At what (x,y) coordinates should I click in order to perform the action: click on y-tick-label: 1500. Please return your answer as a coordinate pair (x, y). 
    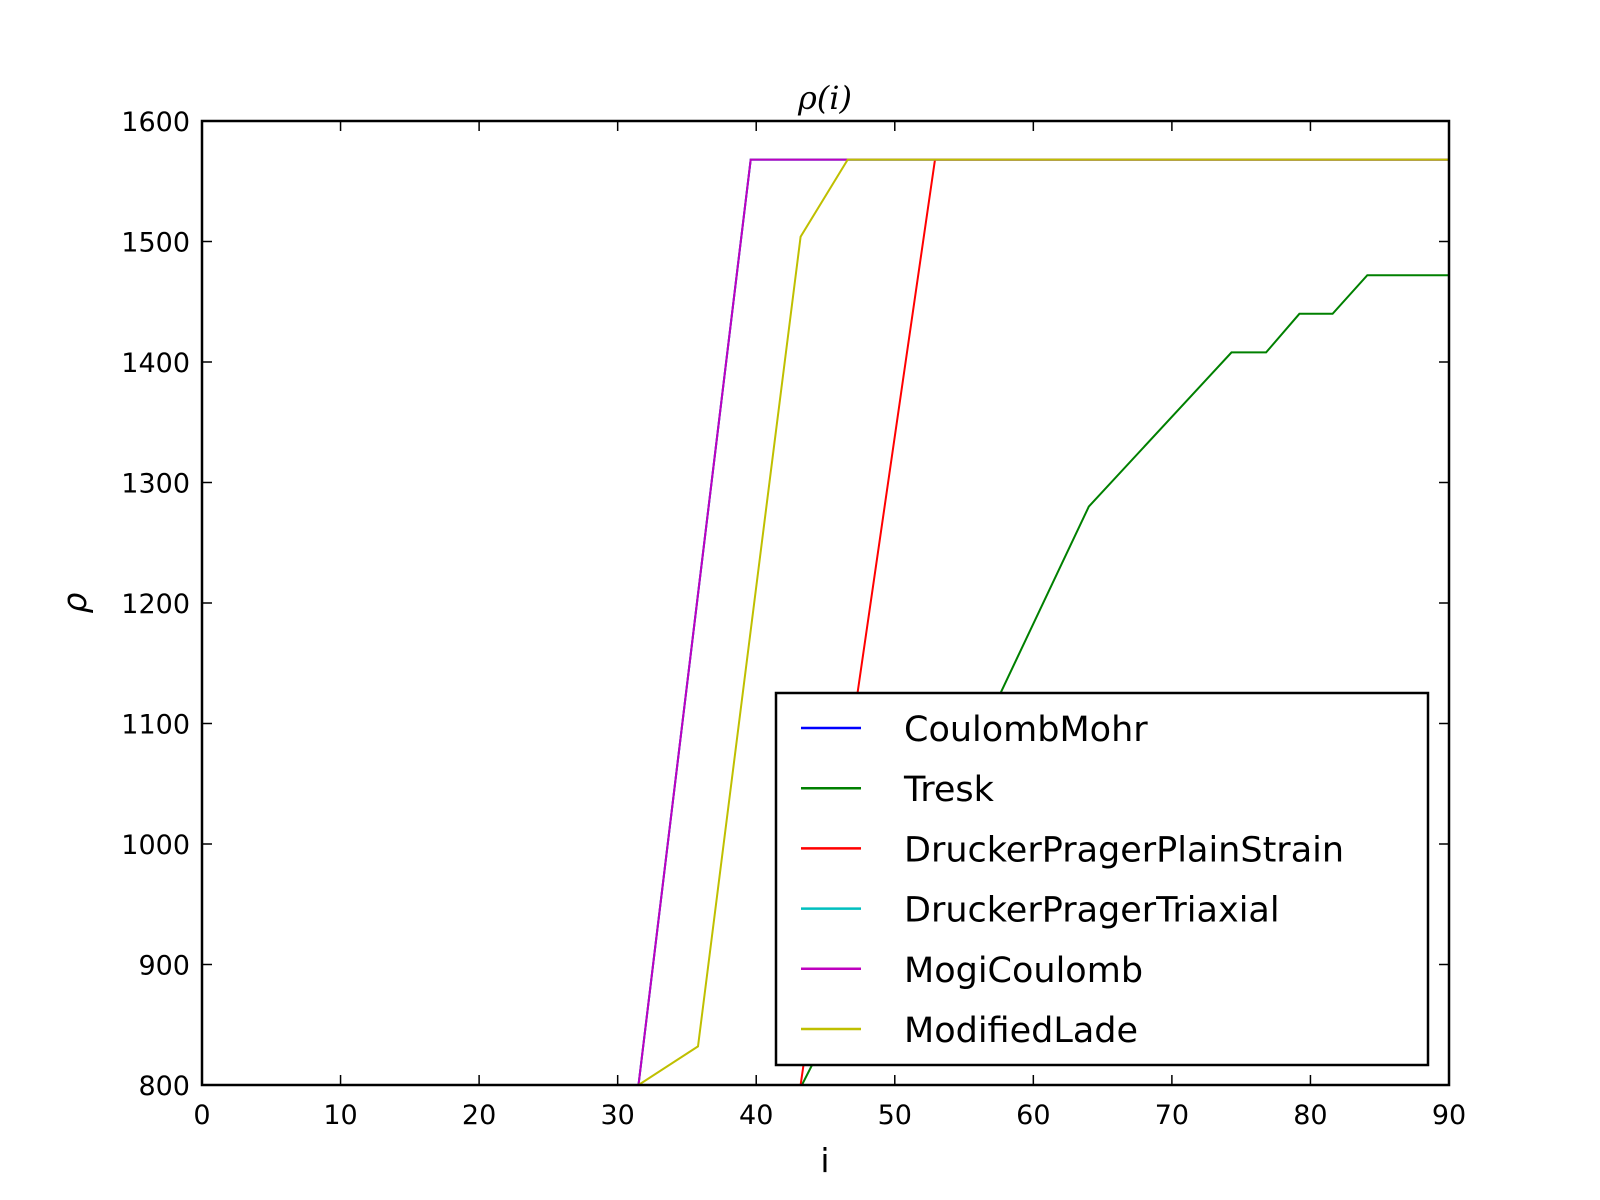
    Looking at the image, I should click on (155, 243).